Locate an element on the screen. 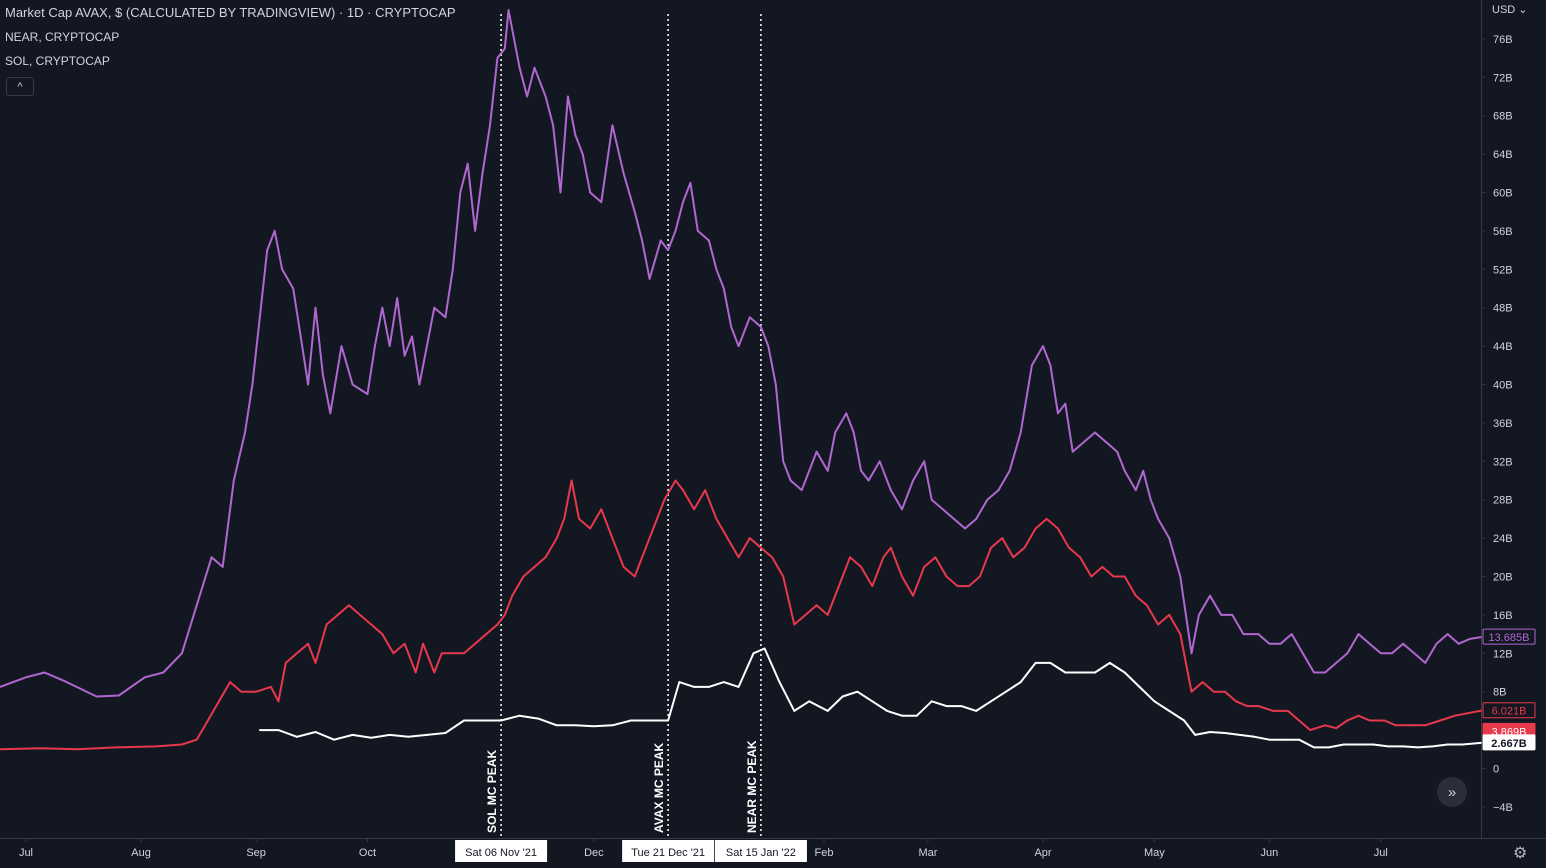 The image size is (1546, 868). y-tick-label: 44B is located at coordinates (1503, 347).